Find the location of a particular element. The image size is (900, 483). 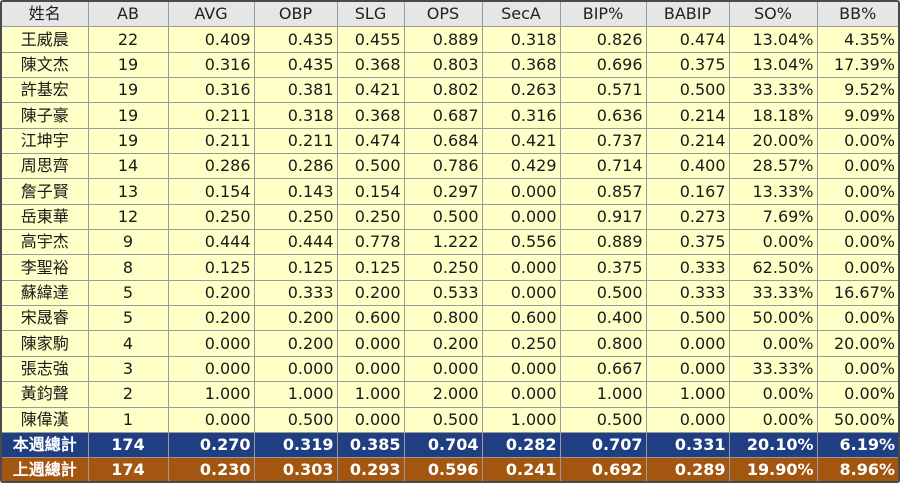

stat-cell-obp: 0.318 is located at coordinates (296, 115).